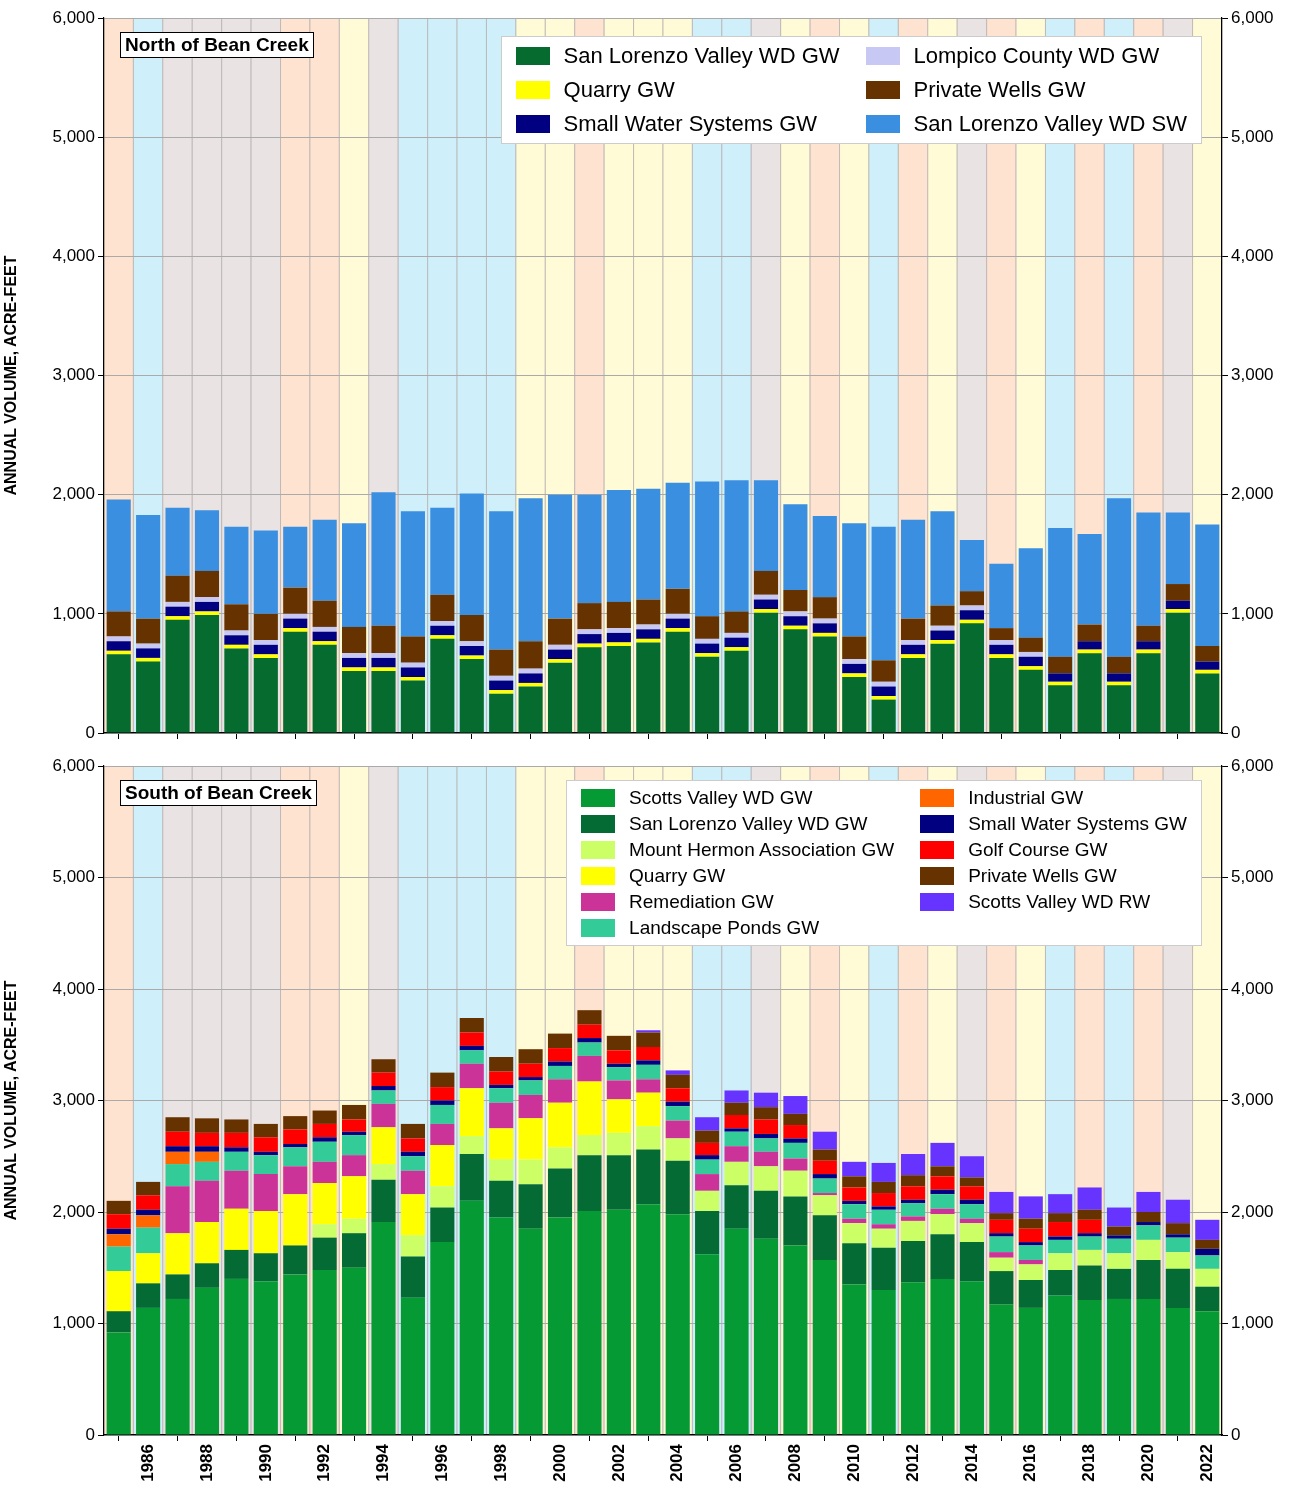 The width and height of the screenshot is (1302, 1496). Describe the element at coordinates (1252, 1323) in the screenshot. I see `y2-tick-label: 1,000` at that location.